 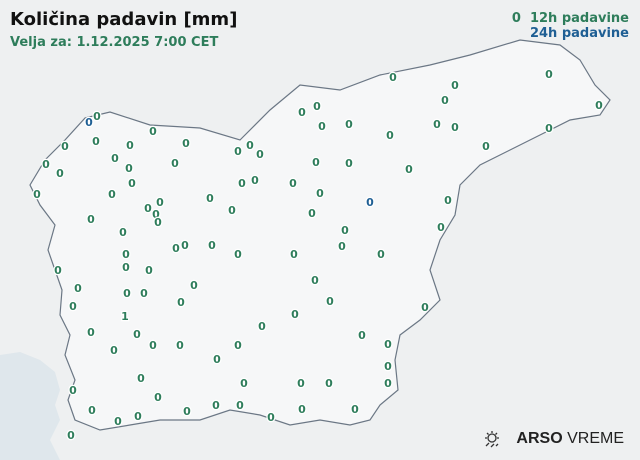 I want to click on station-value: 1, so click(x=125, y=316).